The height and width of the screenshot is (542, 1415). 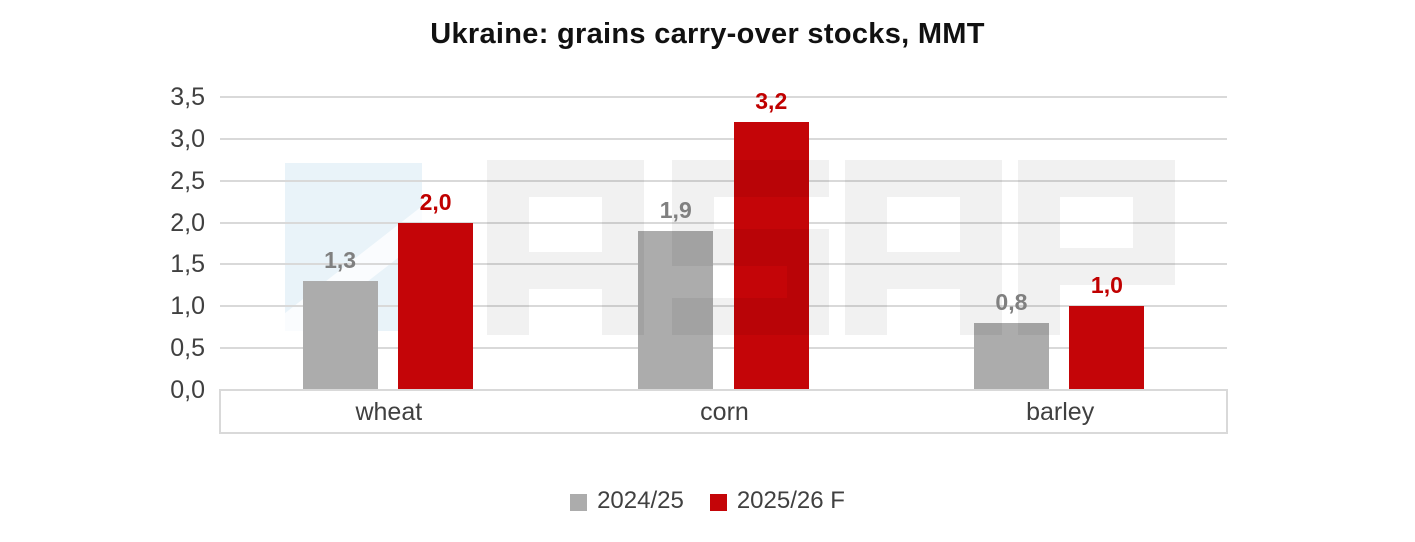 What do you see at coordinates (187, 180) in the screenshot?
I see `y-axis-tick-label: 2,5` at bounding box center [187, 180].